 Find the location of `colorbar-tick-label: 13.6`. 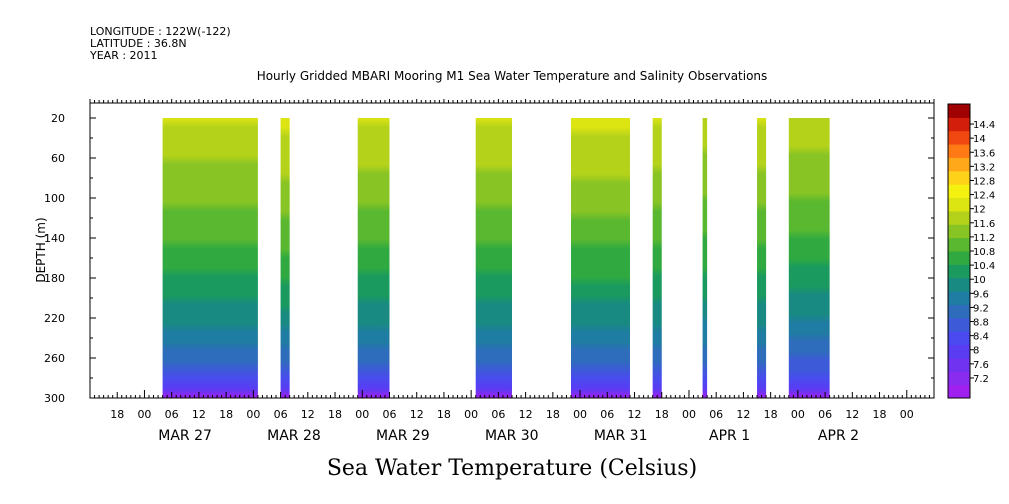

colorbar-tick-label: 13.6 is located at coordinates (984, 153).